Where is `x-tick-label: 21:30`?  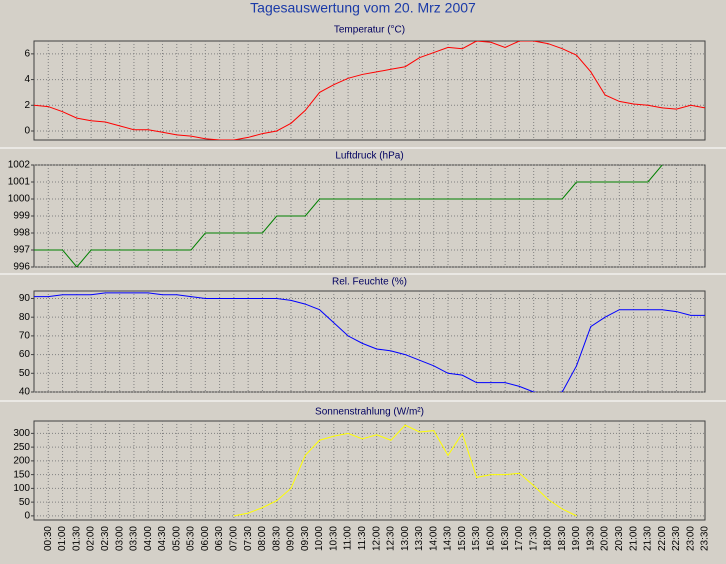 x-tick-label: 21:30 is located at coordinates (648, 538).